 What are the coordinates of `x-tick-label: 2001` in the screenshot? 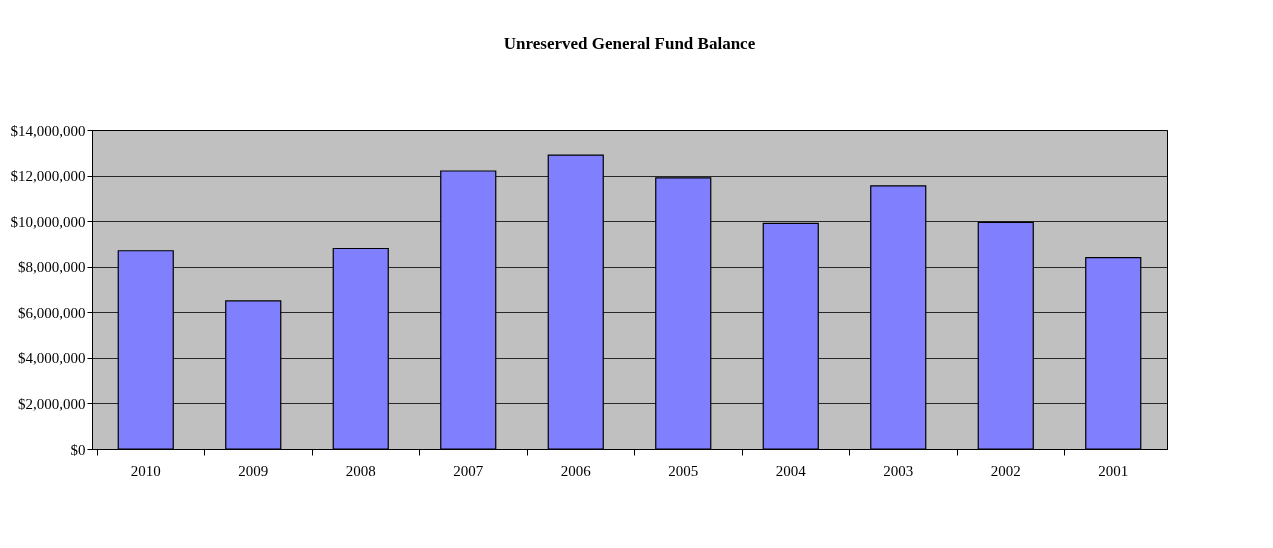 It's located at (1113, 470).